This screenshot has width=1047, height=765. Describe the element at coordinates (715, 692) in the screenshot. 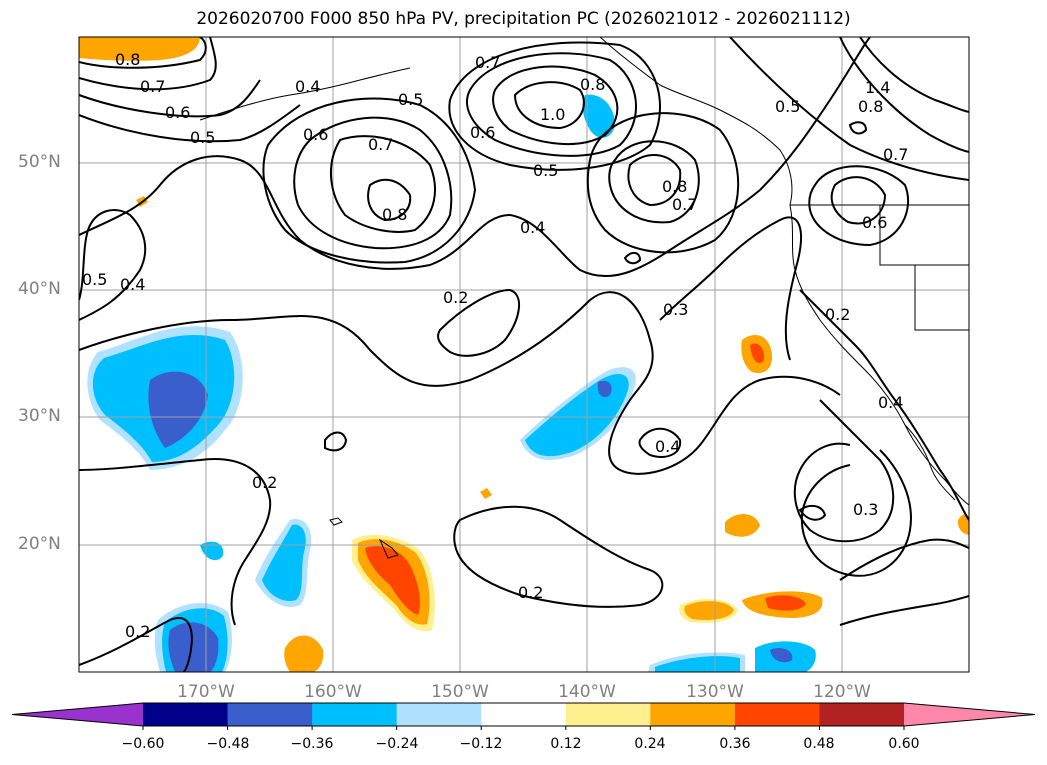

I see `lon-label-130w: 130°W` at that location.